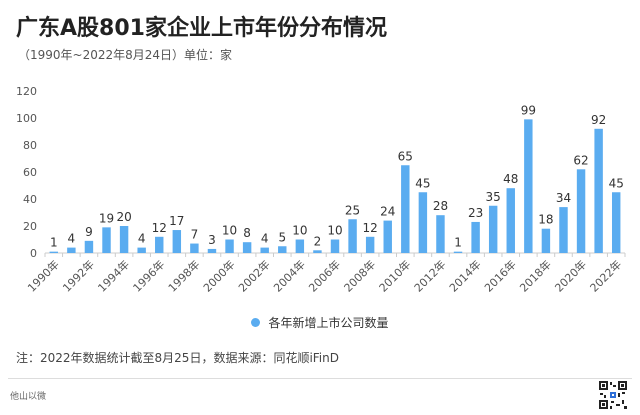 The height and width of the screenshot is (415, 640). Describe the element at coordinates (288, 275) in the screenshot. I see `x-tick-label: 2004年` at that location.